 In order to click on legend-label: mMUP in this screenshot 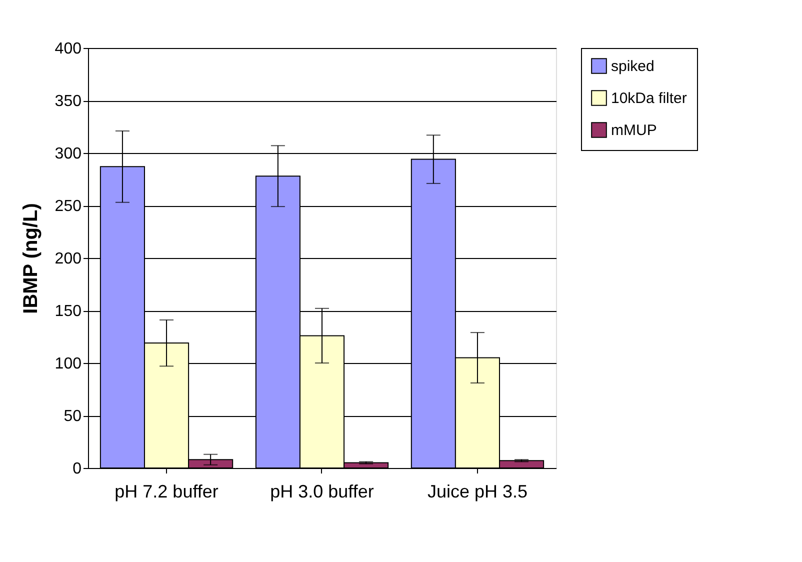, I will do `click(634, 130)`.